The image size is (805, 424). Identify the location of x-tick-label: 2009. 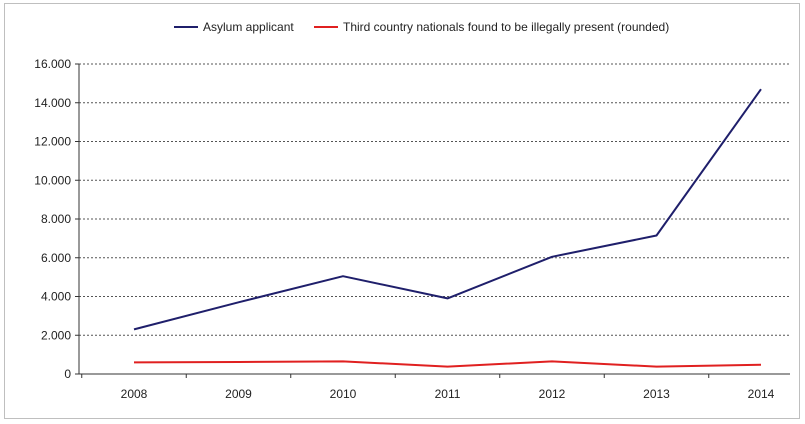
(238, 394).